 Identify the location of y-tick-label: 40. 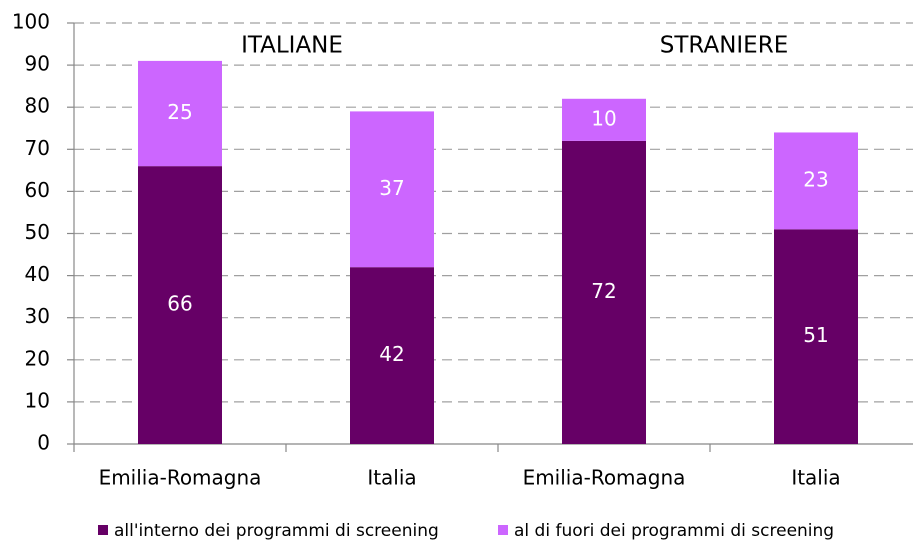
(37, 274).